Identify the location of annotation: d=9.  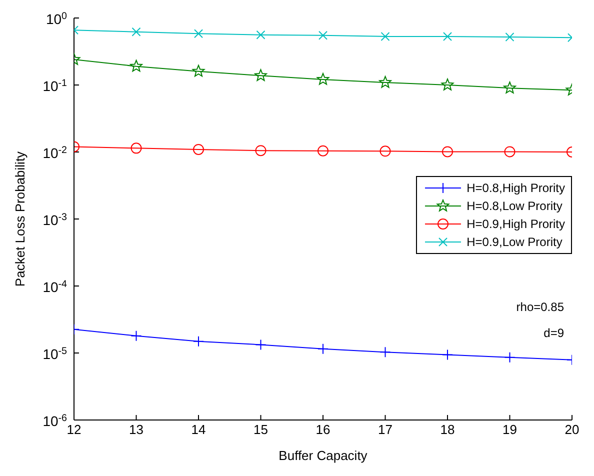
(554, 333).